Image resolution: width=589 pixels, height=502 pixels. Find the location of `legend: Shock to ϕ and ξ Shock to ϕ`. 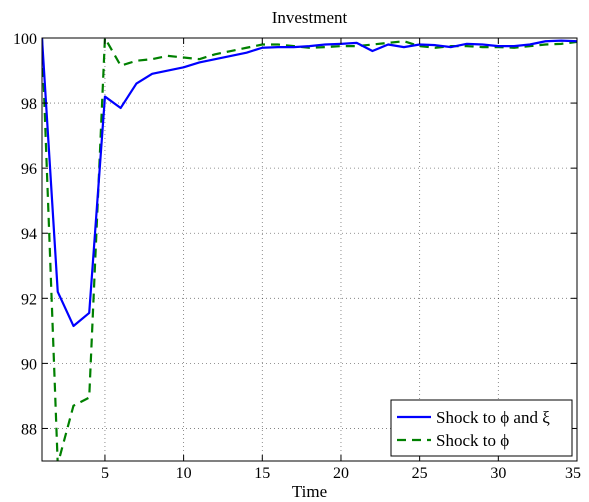

legend: Shock to ϕ and ξ Shock to ϕ is located at coordinates (481, 428).